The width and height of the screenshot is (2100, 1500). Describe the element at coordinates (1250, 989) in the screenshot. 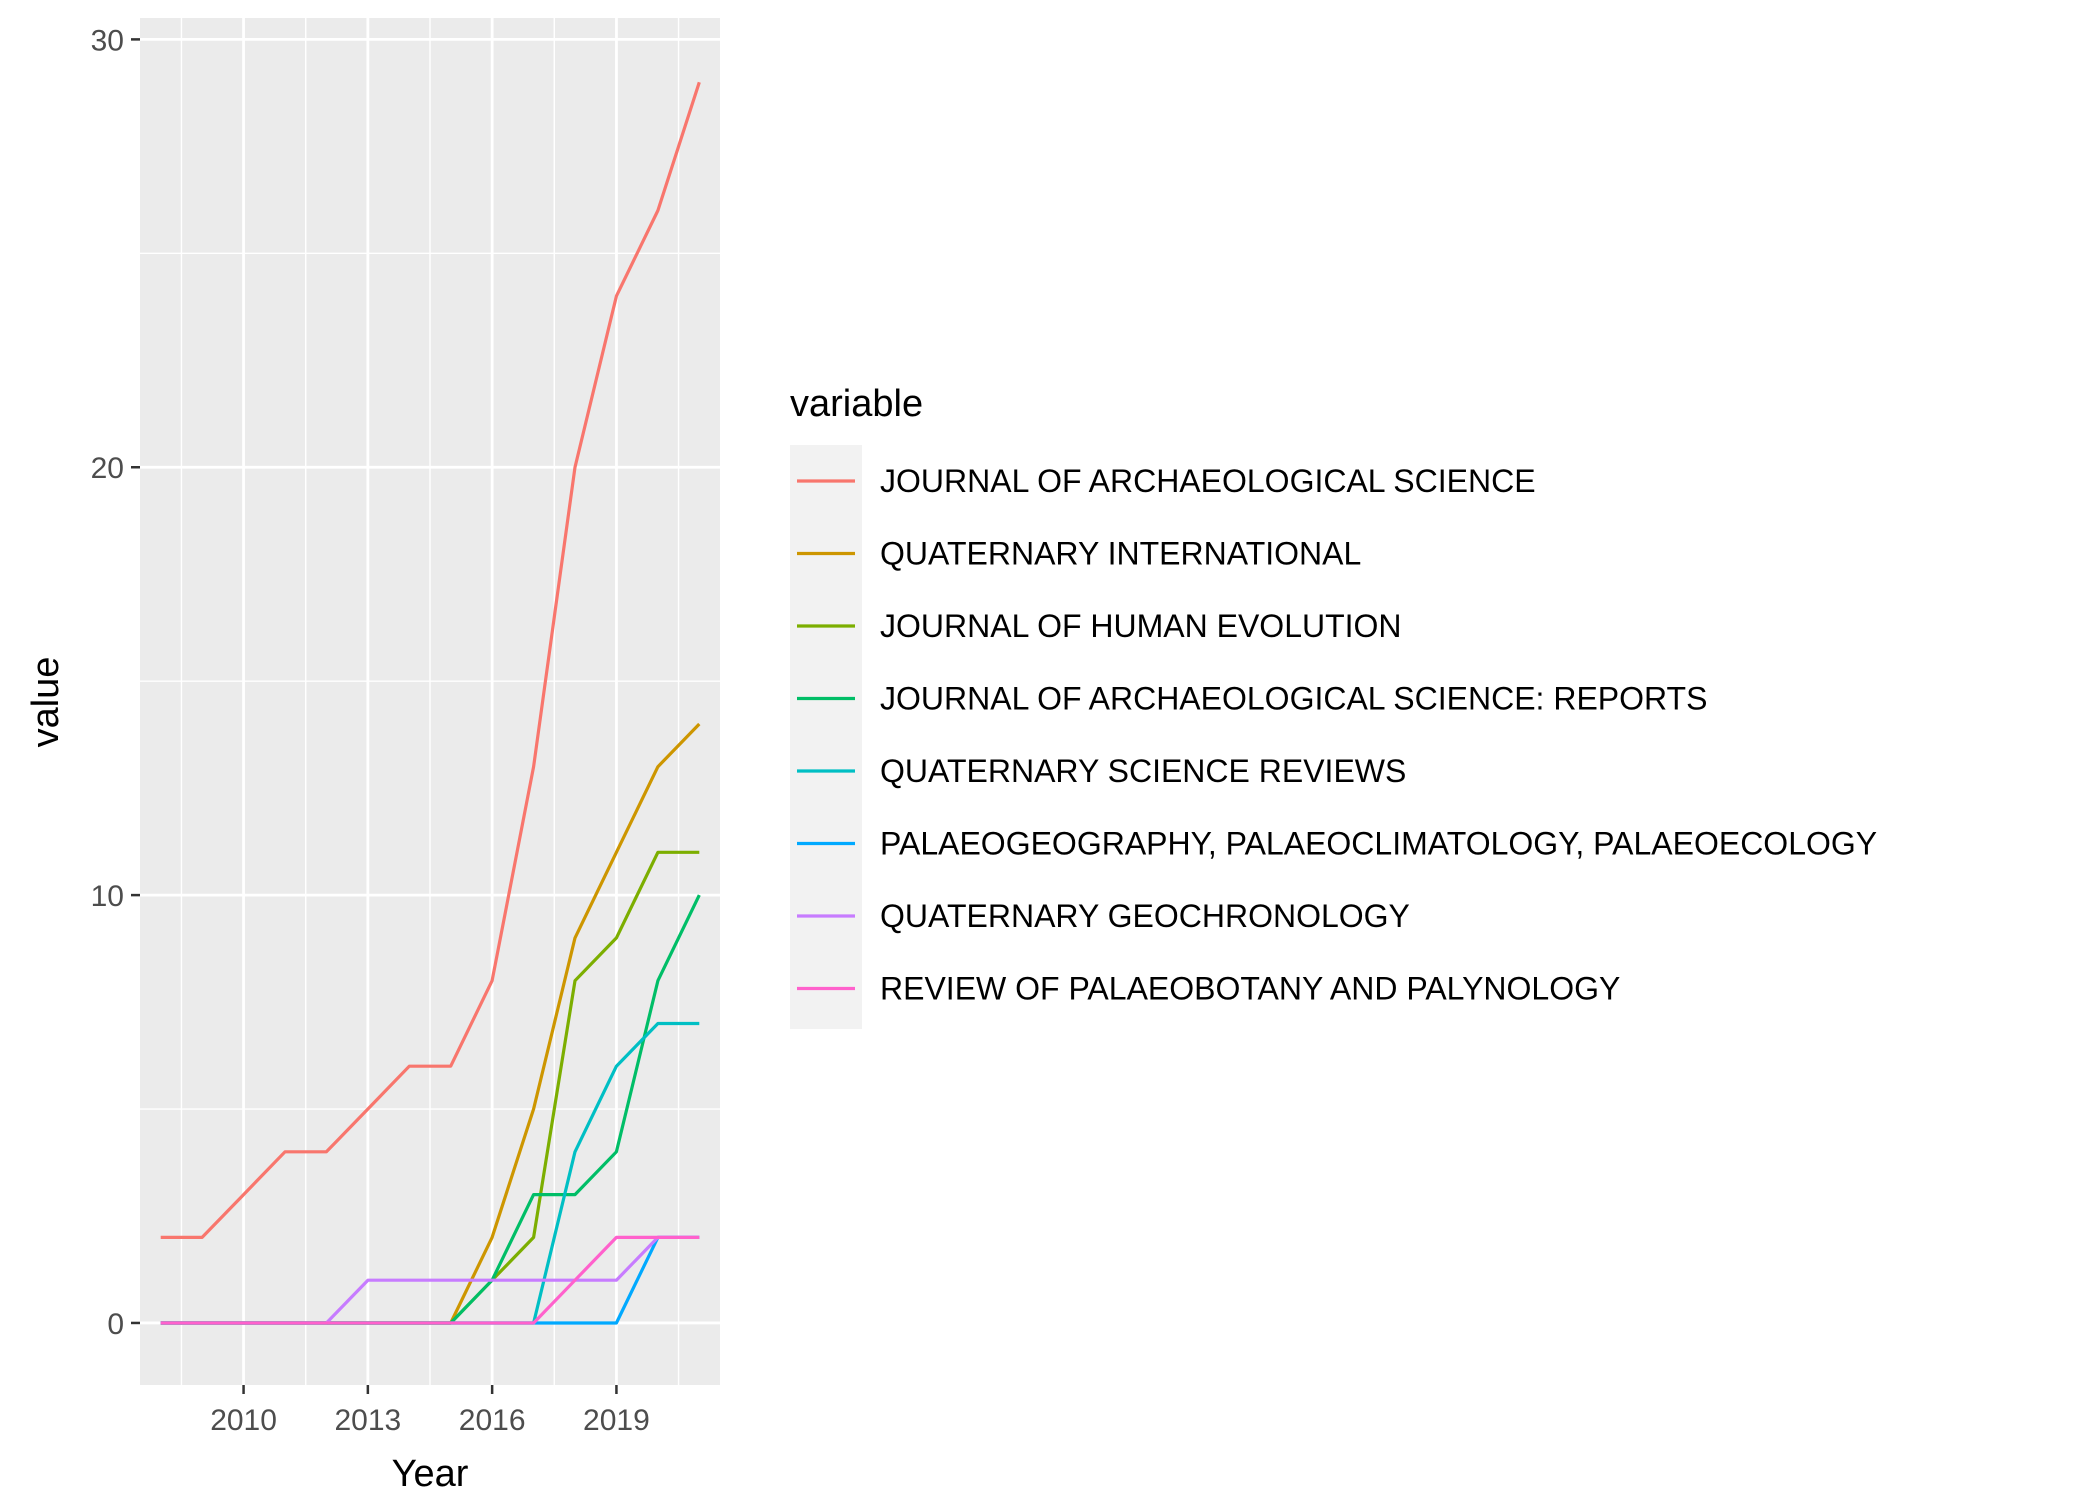

I see `legend-label-8: REVIEW OF PALAEOBOTANY AND PALYNOLOGY` at that location.